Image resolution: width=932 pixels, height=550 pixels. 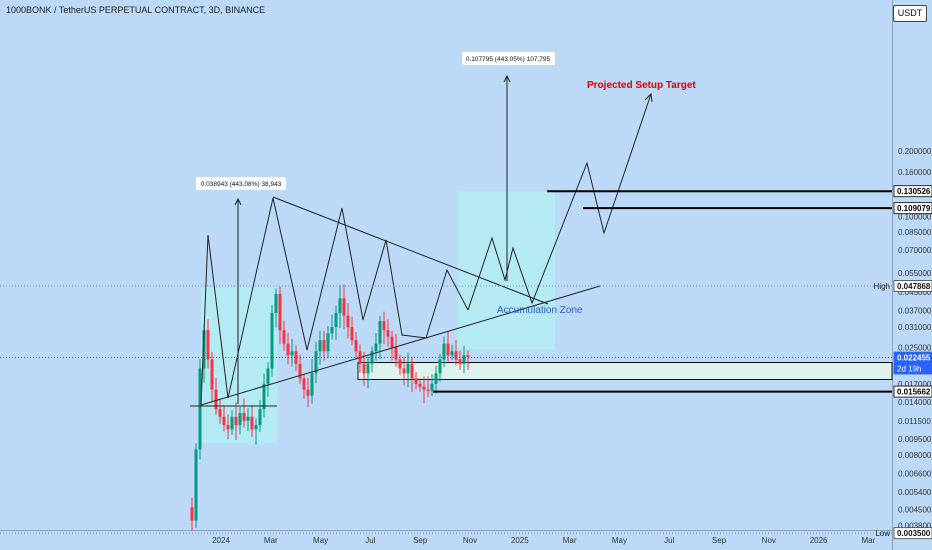 What do you see at coordinates (570, 540) in the screenshot?
I see `time-tick-label-7: Mar` at bounding box center [570, 540].